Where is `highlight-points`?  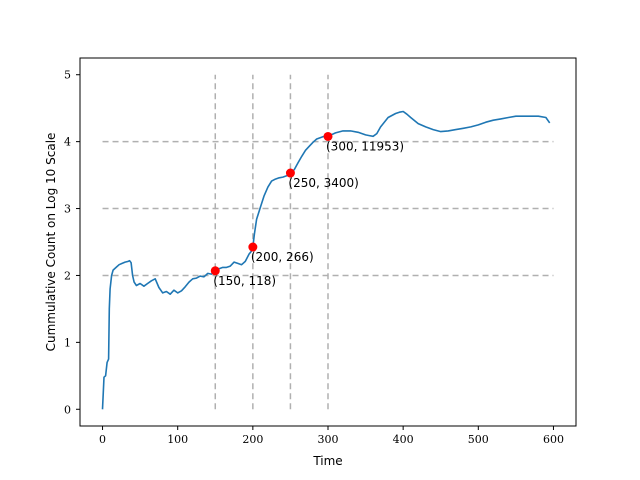 highlight-points is located at coordinates (271, 203).